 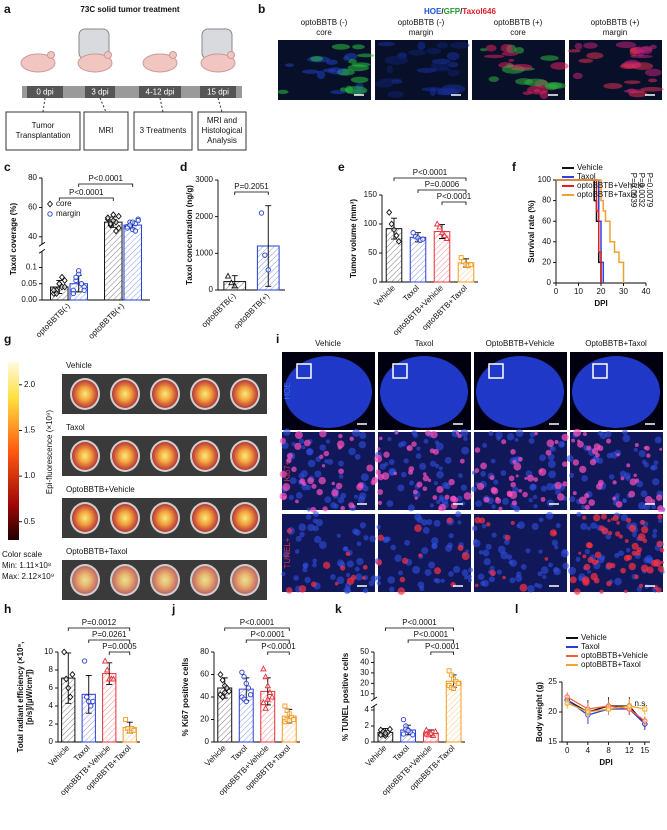 What do you see at coordinates (204, 651) in the screenshot?
I see `y-tick-label: 80` at bounding box center [204, 651].